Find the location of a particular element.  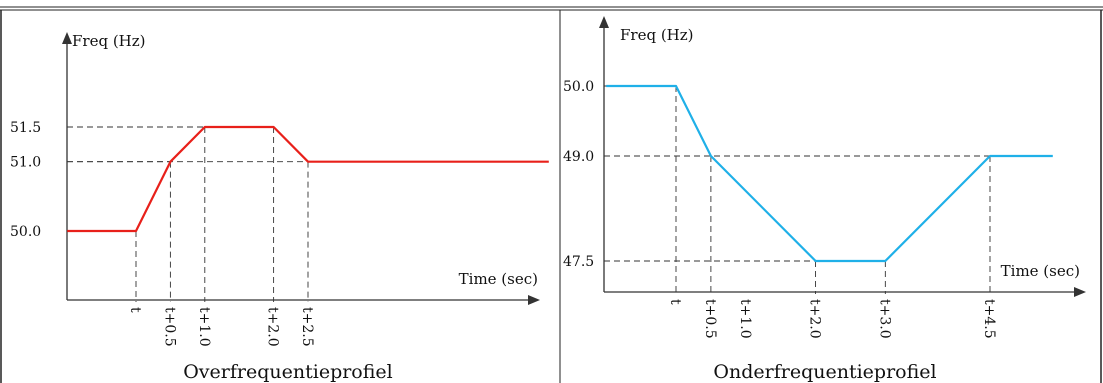

x-tick-label: t+3.0 is located at coordinates (884, 319).